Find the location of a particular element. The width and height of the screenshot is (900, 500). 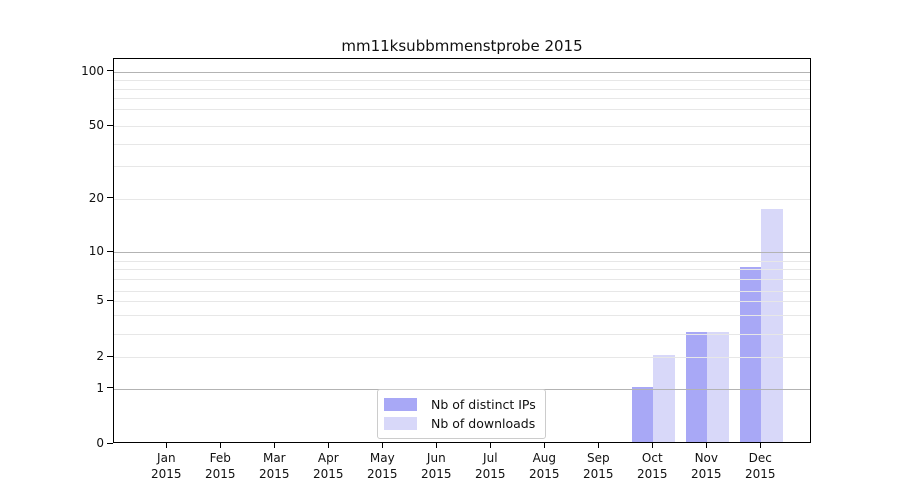

x-tick-label: May 2015 is located at coordinates (382, 466).